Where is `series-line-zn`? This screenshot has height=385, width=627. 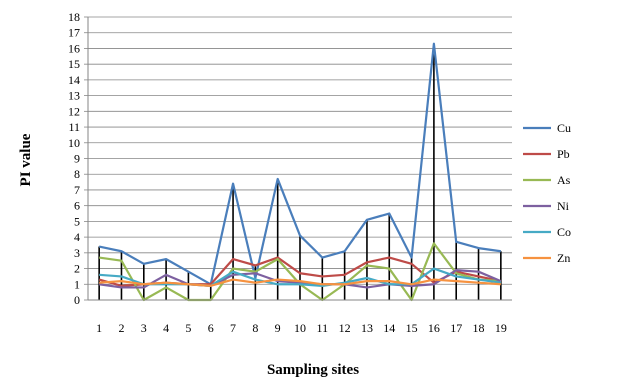 series-line-zn is located at coordinates (300, 282).